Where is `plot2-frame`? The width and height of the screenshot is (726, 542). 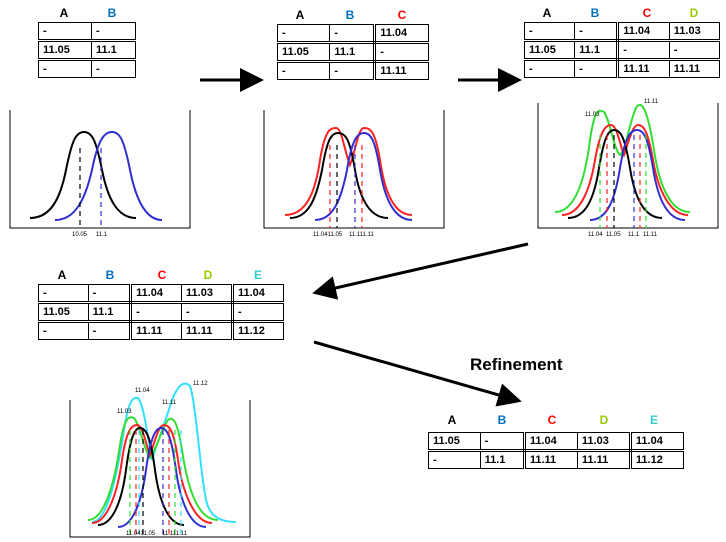 plot2-frame is located at coordinates (354, 169).